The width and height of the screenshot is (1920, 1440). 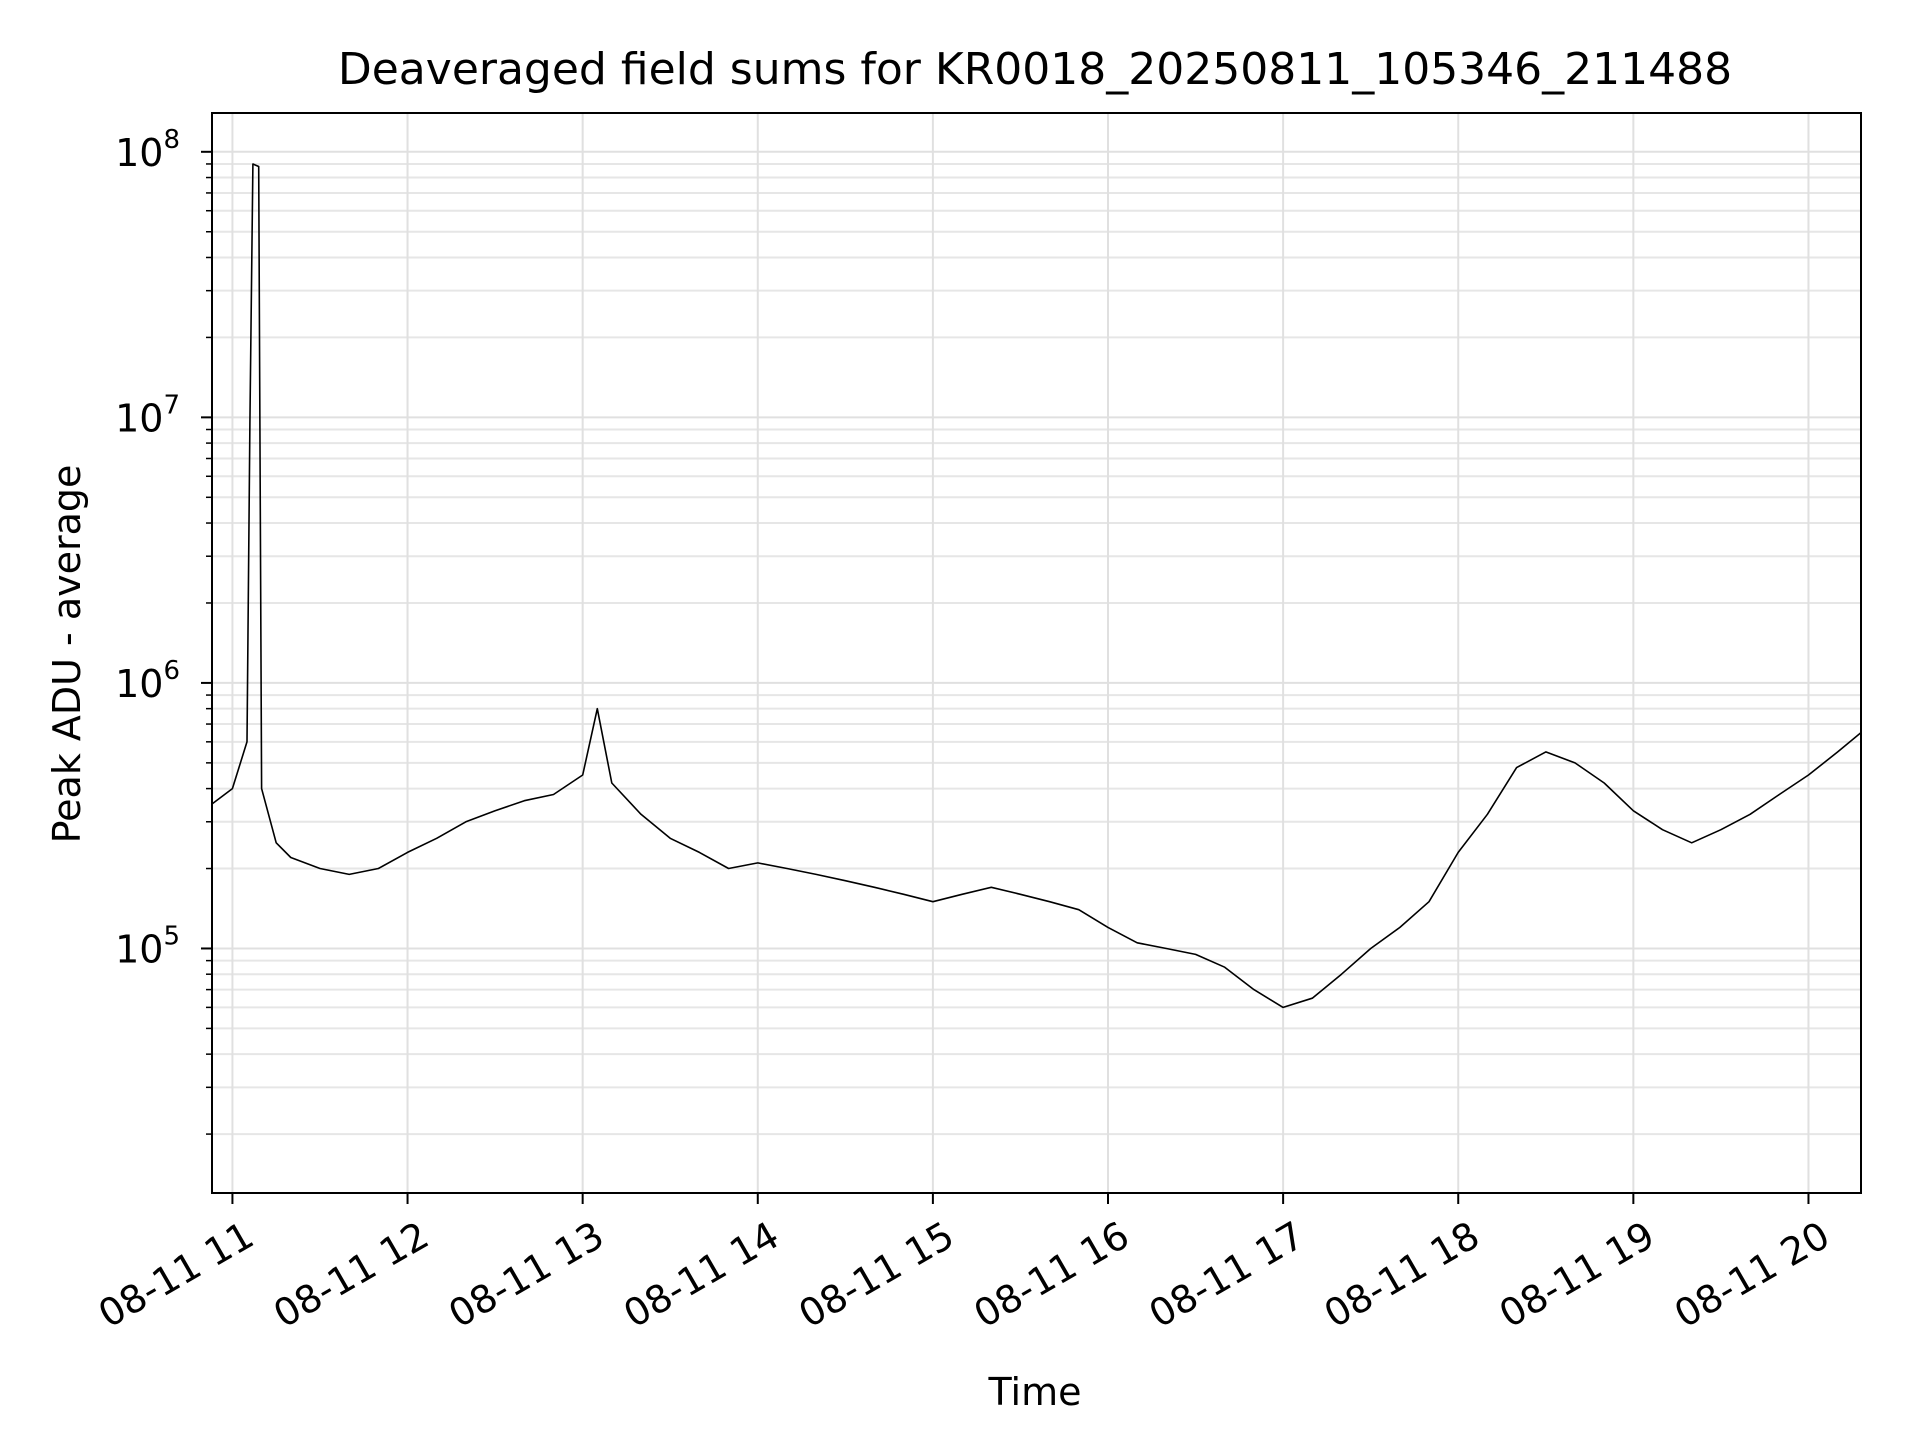 What do you see at coordinates (171, 405) in the screenshot?
I see `y-tick-exponent: 7` at bounding box center [171, 405].